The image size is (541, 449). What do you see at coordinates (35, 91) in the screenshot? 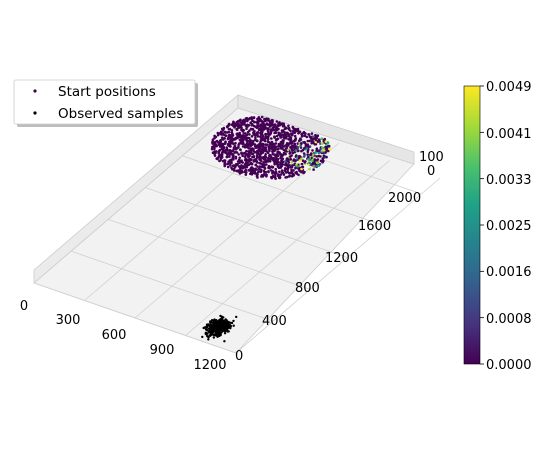
I see `legend-start-marker` at bounding box center [35, 91].